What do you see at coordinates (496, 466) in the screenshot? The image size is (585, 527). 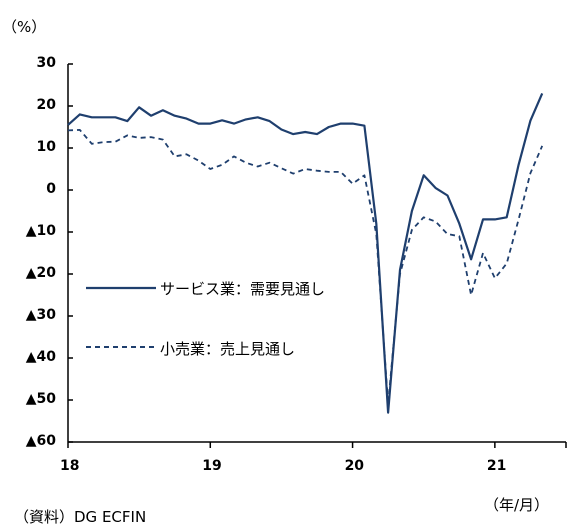 I see `x-tick-label: 21` at bounding box center [496, 466].